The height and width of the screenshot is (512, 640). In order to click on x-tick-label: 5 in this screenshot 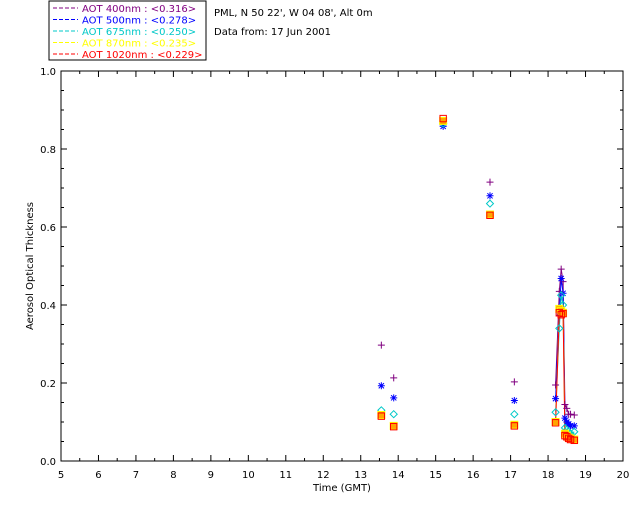, I will do `click(61, 475)`.